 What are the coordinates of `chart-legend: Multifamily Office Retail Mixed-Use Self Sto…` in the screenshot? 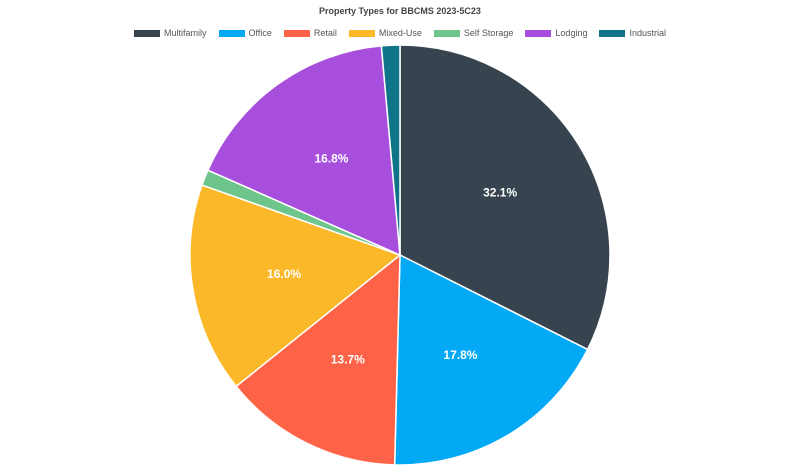 It's located at (400, 33).